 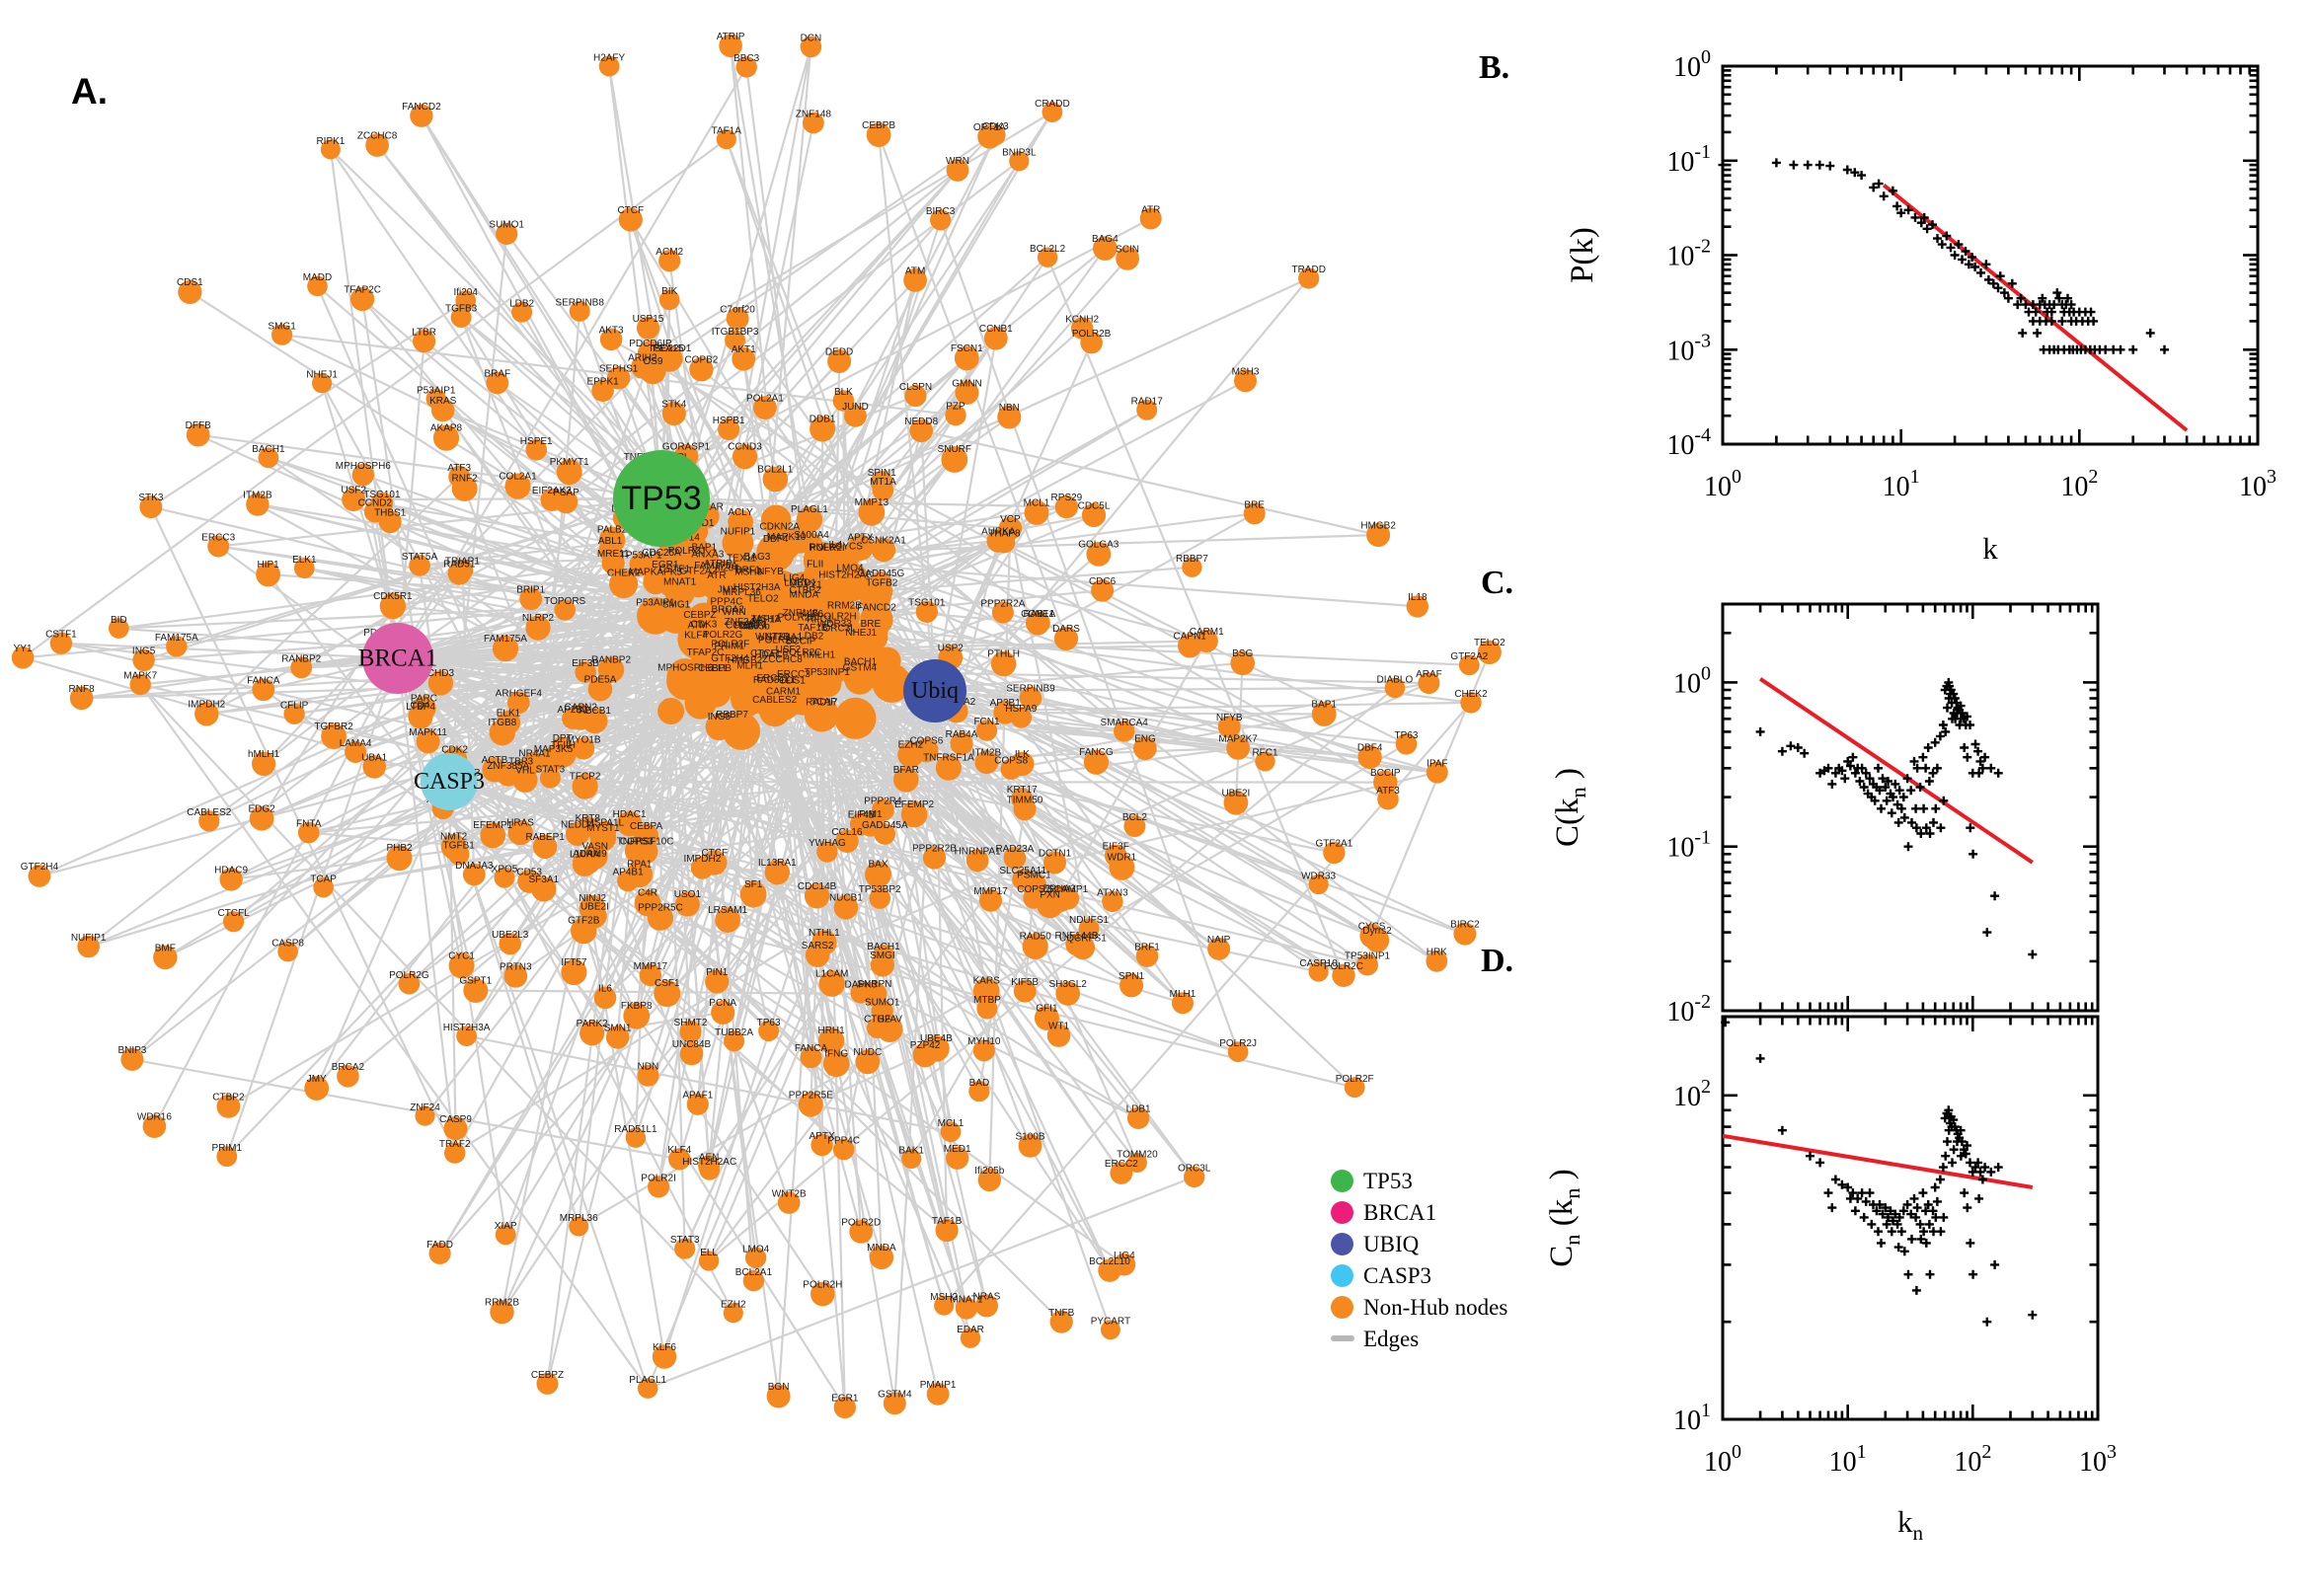 What do you see at coordinates (1048, 249) in the screenshot?
I see `svg-text: BCL2L2` at bounding box center [1048, 249].